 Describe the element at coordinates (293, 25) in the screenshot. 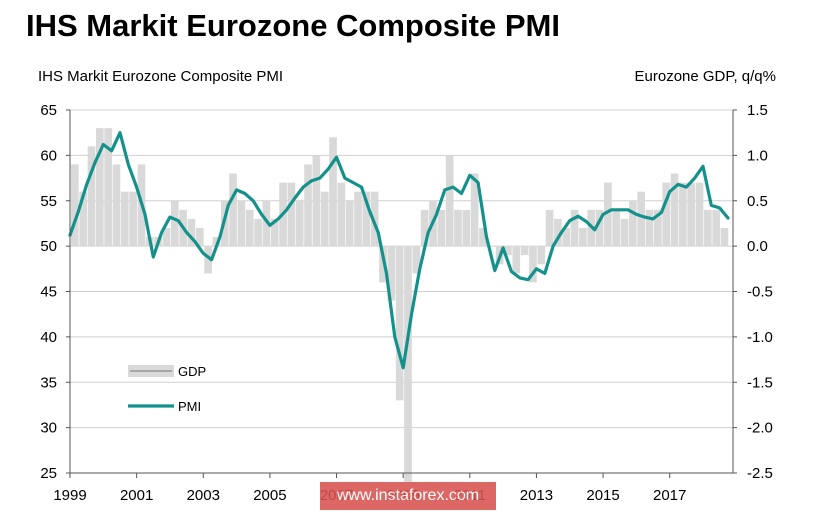

I see `chart-title: IHS Markit Eurozone Composite PMI` at that location.